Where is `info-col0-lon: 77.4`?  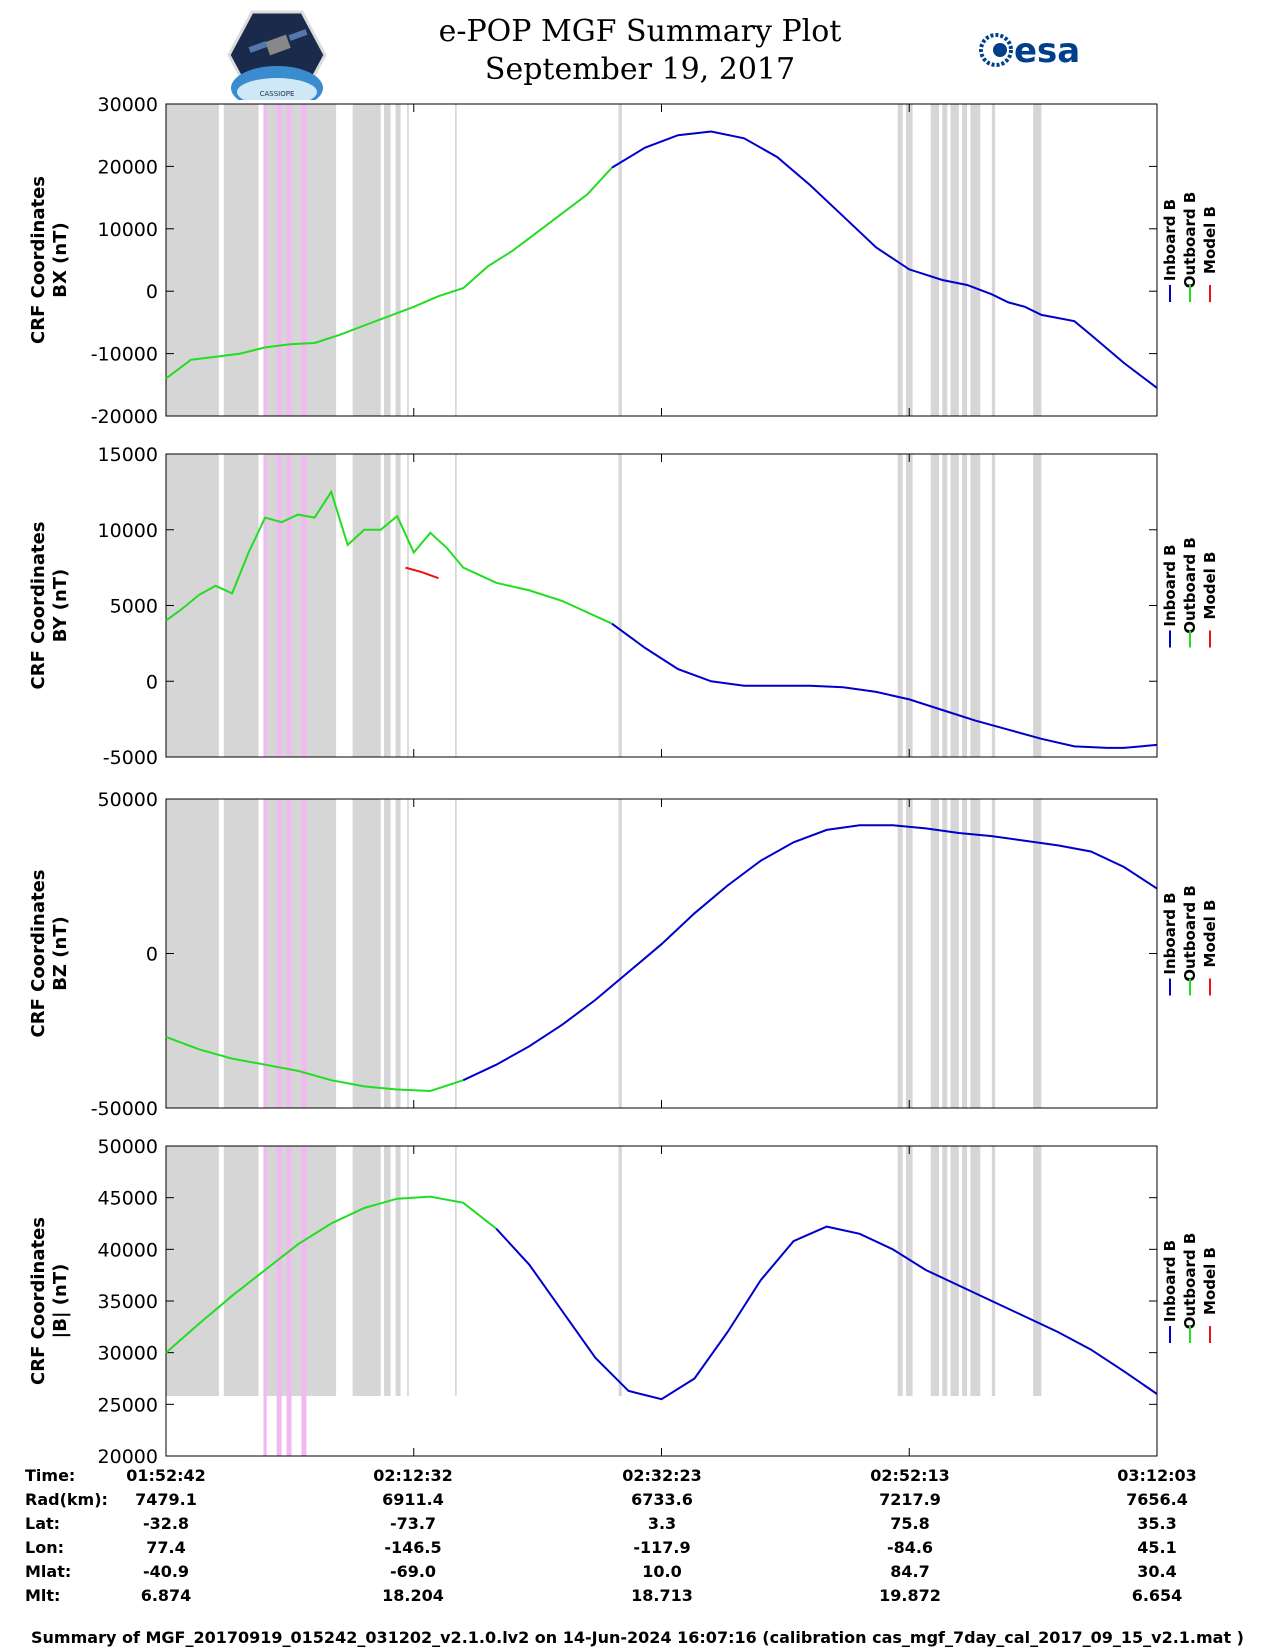 info-col0-lon: 77.4 is located at coordinates (166, 1547).